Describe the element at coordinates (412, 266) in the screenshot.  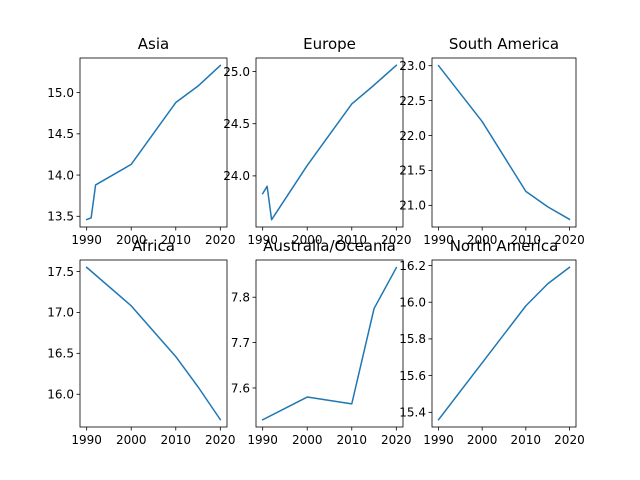
I see `y-tick-label: 16.2` at that location.